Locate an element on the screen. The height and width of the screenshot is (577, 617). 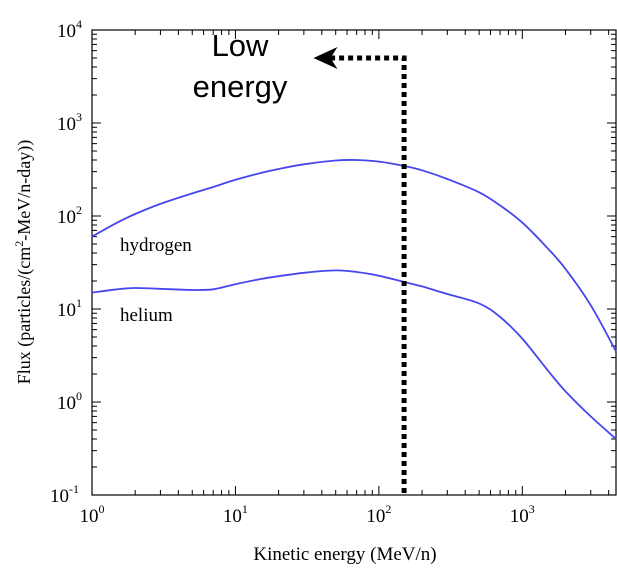
series-label-helium: helium is located at coordinates (146, 315).